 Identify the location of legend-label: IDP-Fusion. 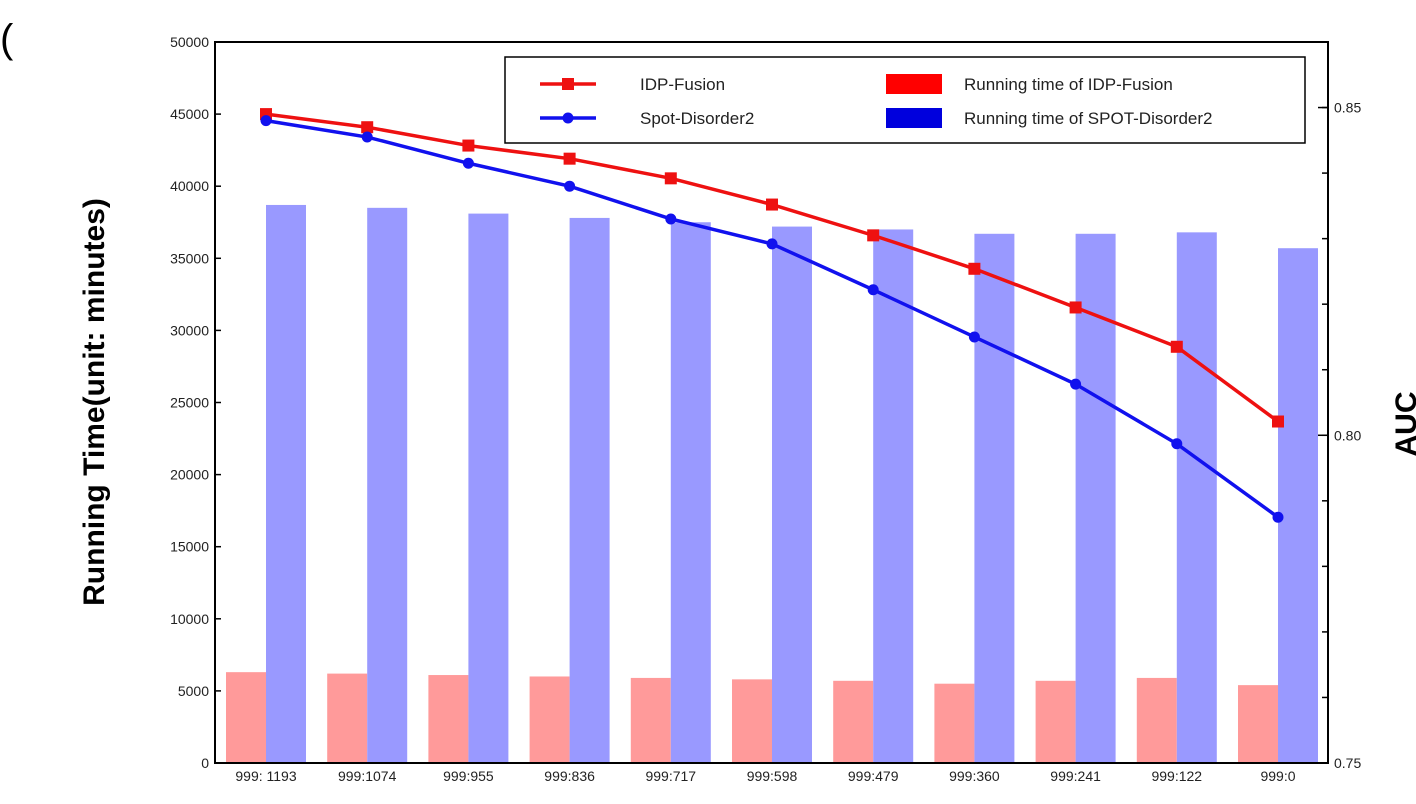
(682, 84).